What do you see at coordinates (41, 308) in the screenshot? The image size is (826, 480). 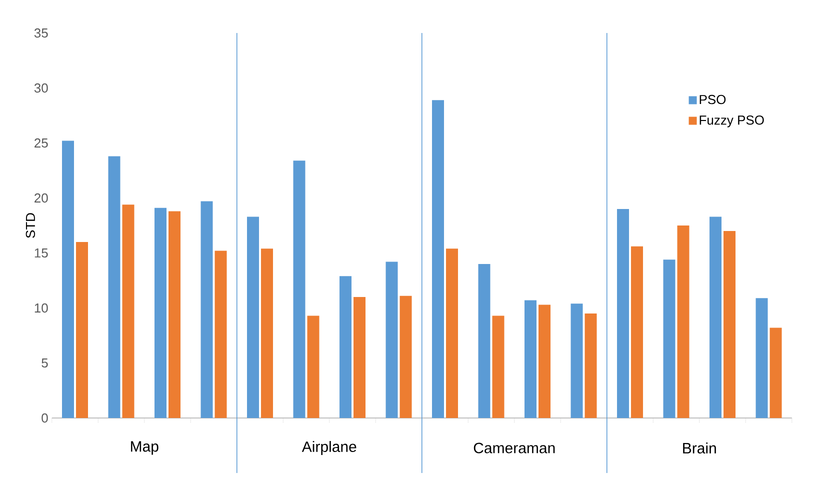 I see `y-tick-label: 10` at bounding box center [41, 308].